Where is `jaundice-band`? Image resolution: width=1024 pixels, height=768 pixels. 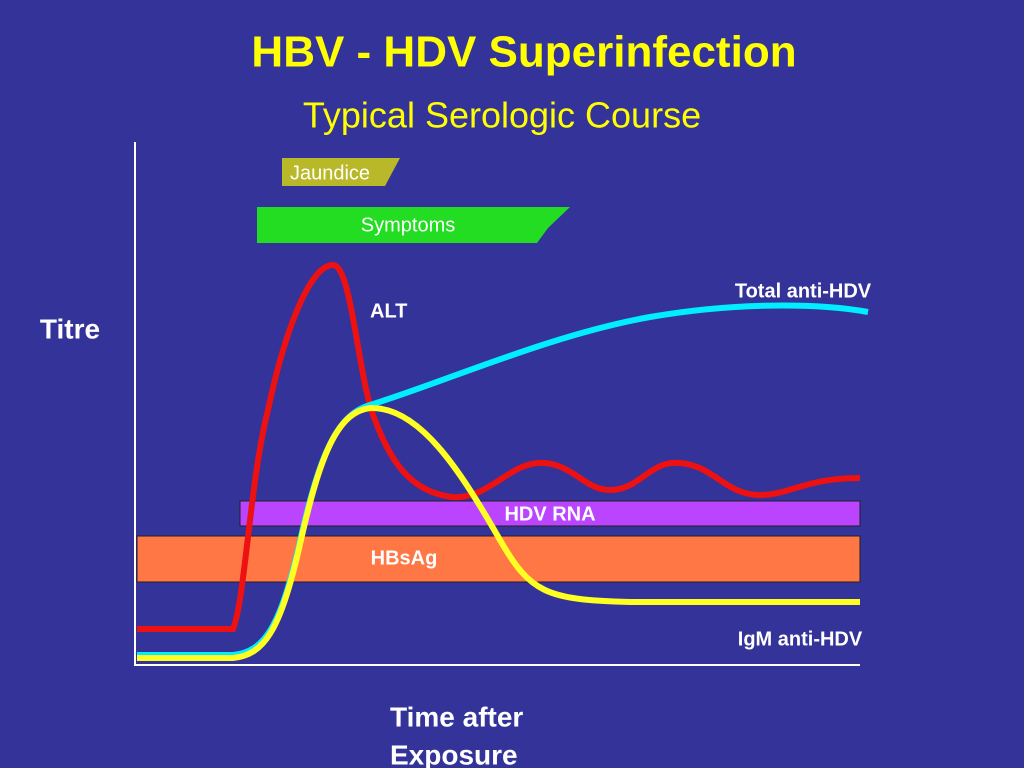 jaundice-band is located at coordinates (341, 172).